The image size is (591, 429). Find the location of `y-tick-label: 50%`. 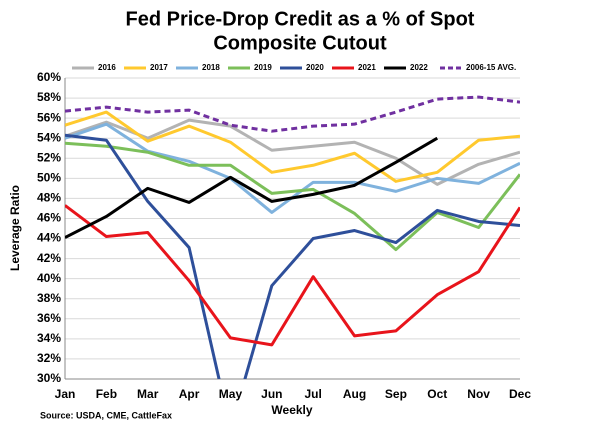

y-tick-label: 50% is located at coordinates (49, 178).